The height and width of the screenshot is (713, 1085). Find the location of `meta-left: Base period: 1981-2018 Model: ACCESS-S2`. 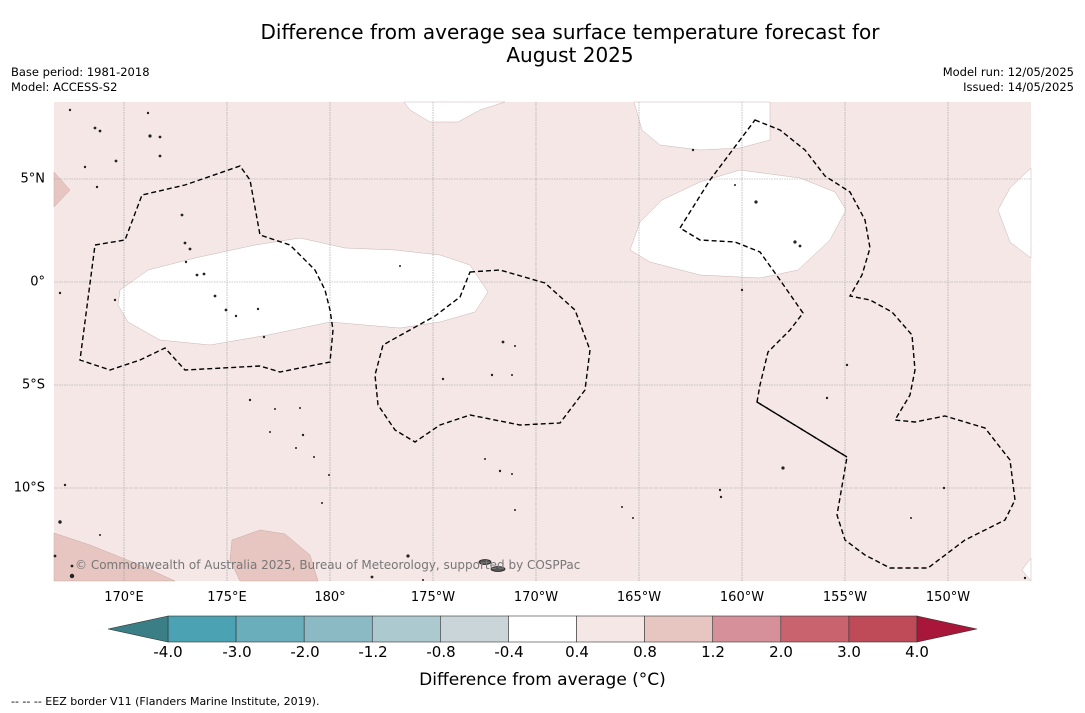

meta-left: Base period: 1981-2018 Model: ACCESS-S2 is located at coordinates (80, 80).